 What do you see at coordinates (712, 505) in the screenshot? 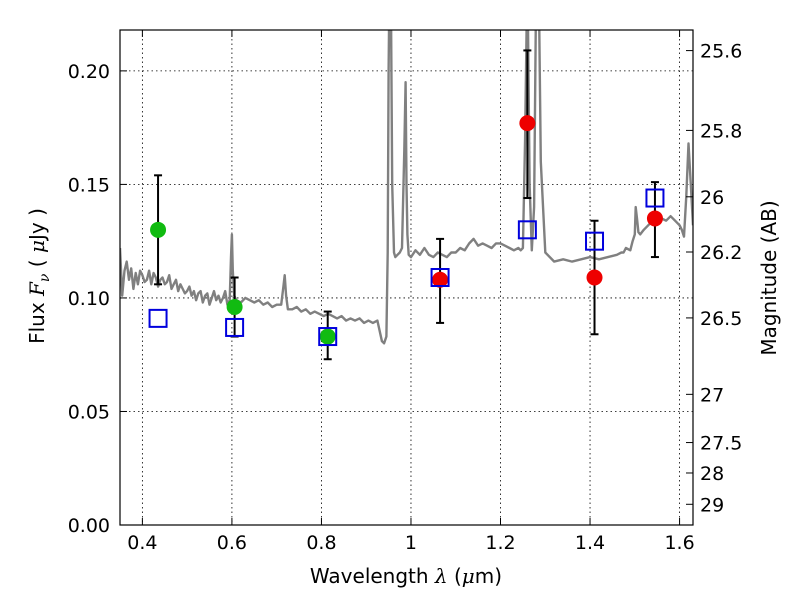
I see `mag-tick-label: 29` at bounding box center [712, 505].